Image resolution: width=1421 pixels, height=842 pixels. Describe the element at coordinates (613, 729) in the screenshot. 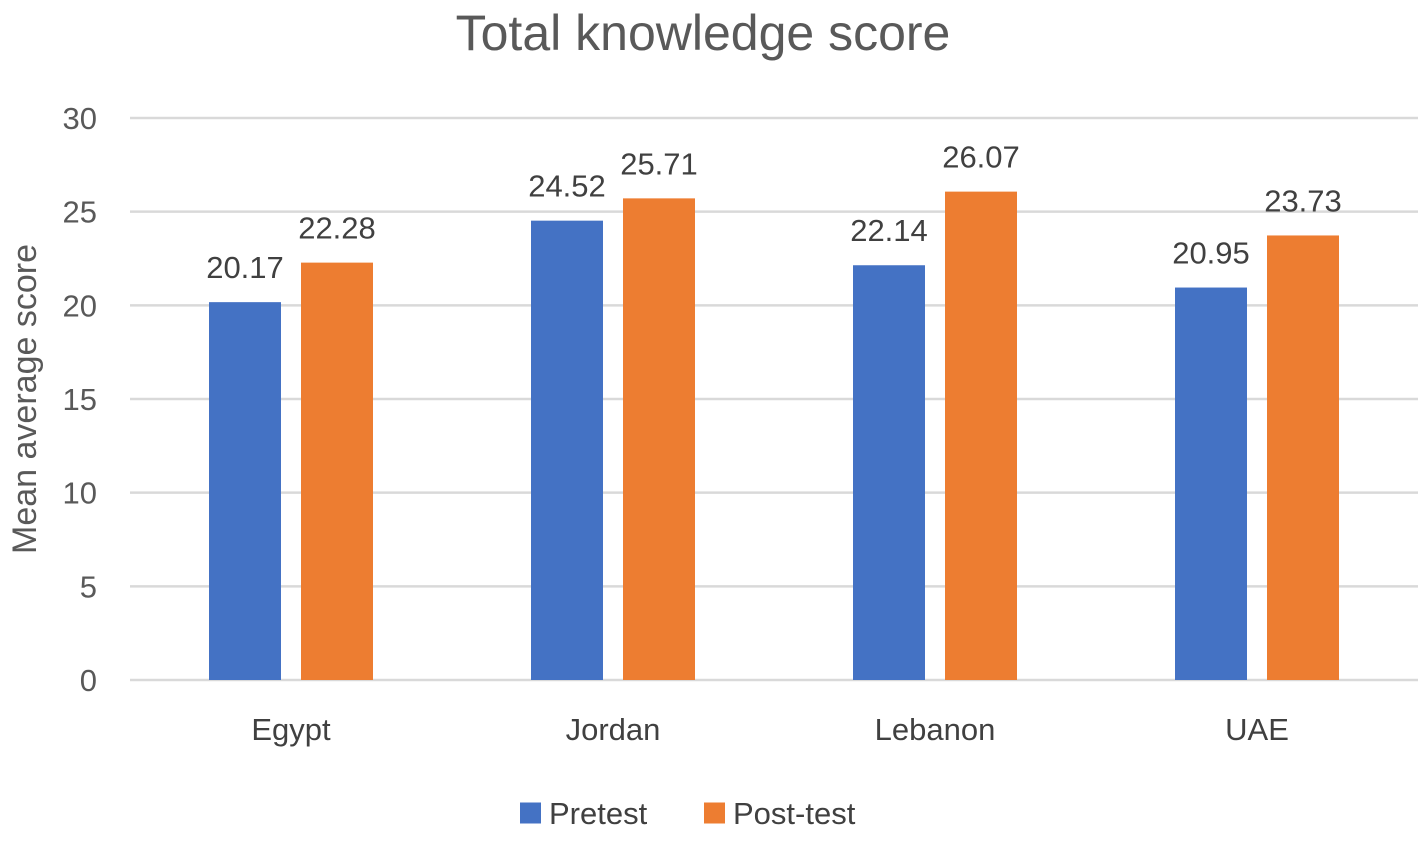

I see `x-category-label: Jordan` at that location.